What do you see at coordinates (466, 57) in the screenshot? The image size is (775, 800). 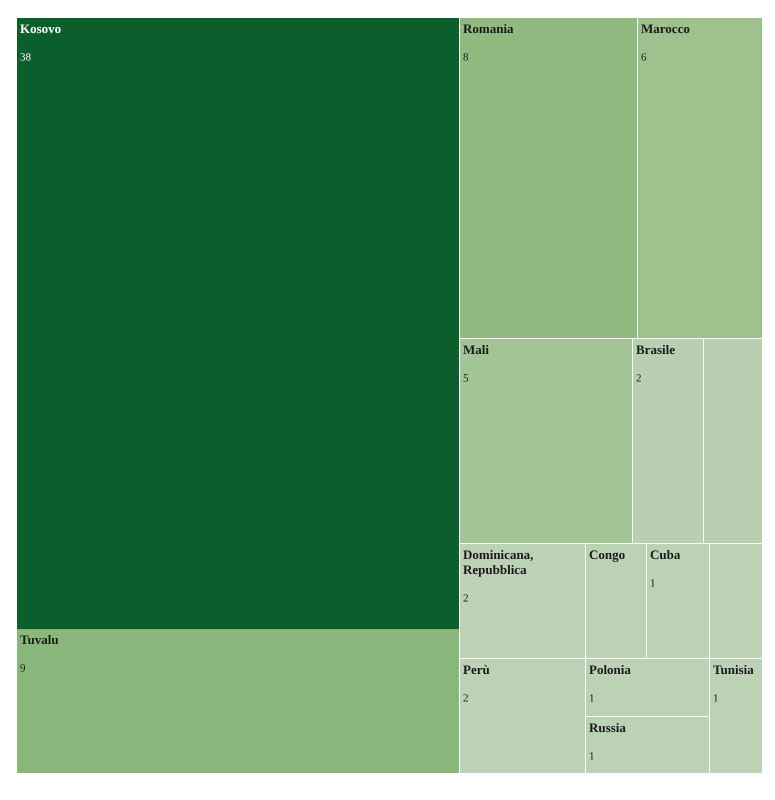 I see `data-label: 8` at bounding box center [466, 57].